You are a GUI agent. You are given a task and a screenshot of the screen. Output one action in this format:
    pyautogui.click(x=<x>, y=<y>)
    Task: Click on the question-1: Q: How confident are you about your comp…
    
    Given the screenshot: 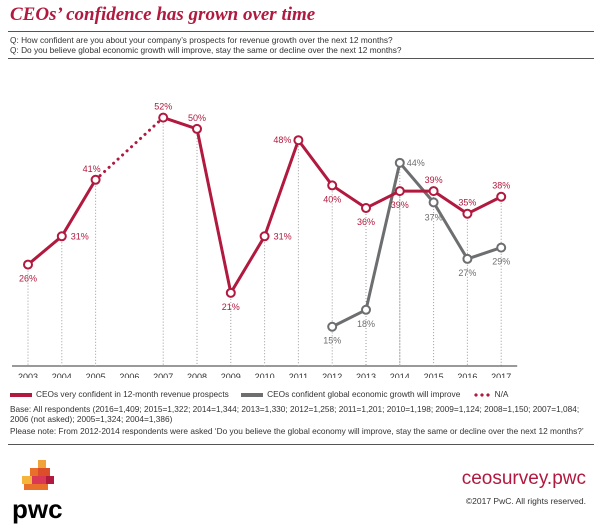 What is the action you would take?
    pyautogui.click(x=201, y=40)
    